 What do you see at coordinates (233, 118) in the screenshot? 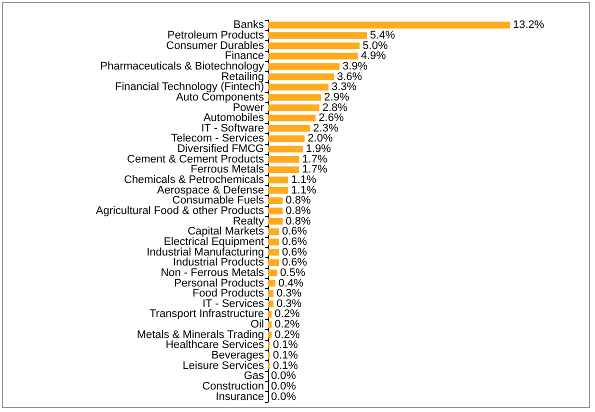
I see `y-tick-label: Automobiles` at bounding box center [233, 118].